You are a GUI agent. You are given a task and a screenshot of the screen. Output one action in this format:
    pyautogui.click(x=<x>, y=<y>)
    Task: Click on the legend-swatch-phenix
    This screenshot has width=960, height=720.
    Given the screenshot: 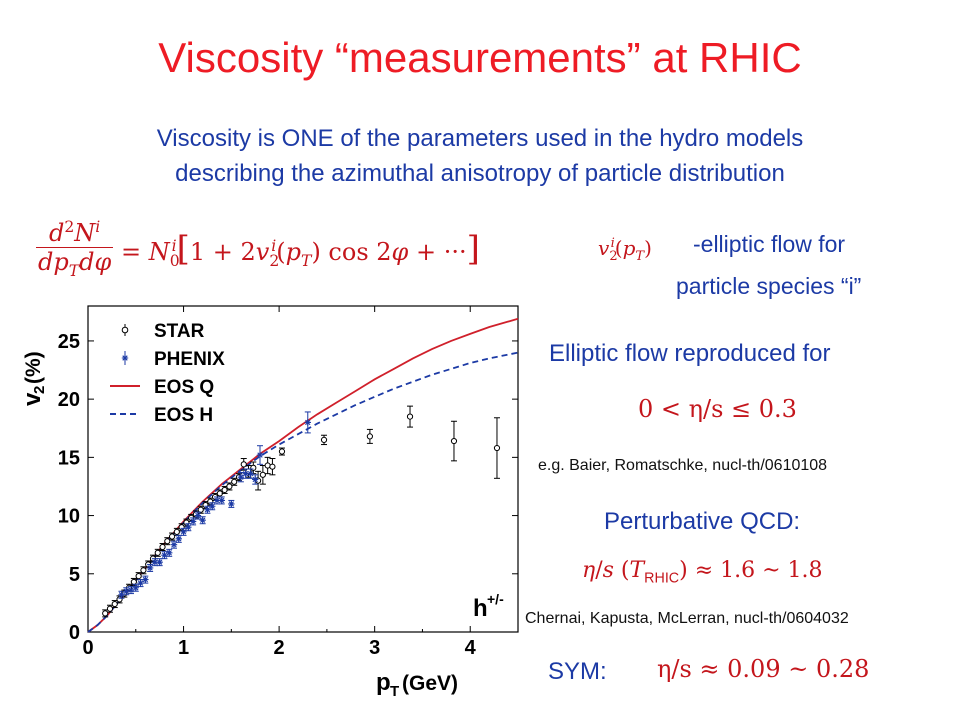 What is the action you would take?
    pyautogui.click(x=125, y=358)
    